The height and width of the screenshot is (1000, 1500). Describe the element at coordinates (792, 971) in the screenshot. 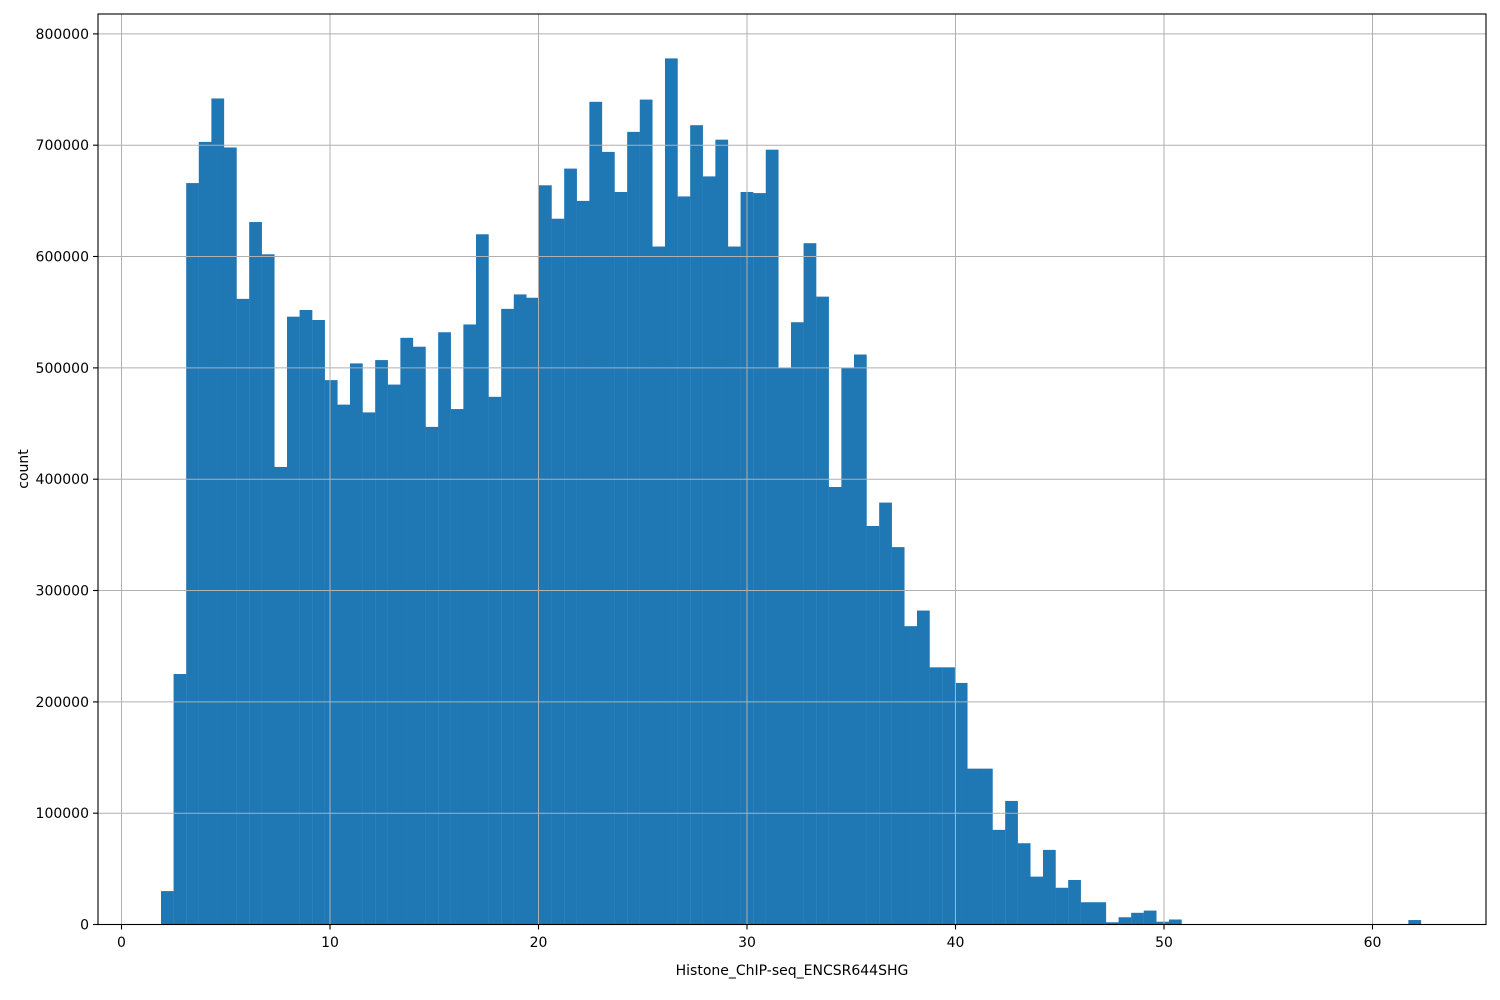

I see `x-axis-label: Histone_ChIP-seq_ENCSR644SHG` at that location.